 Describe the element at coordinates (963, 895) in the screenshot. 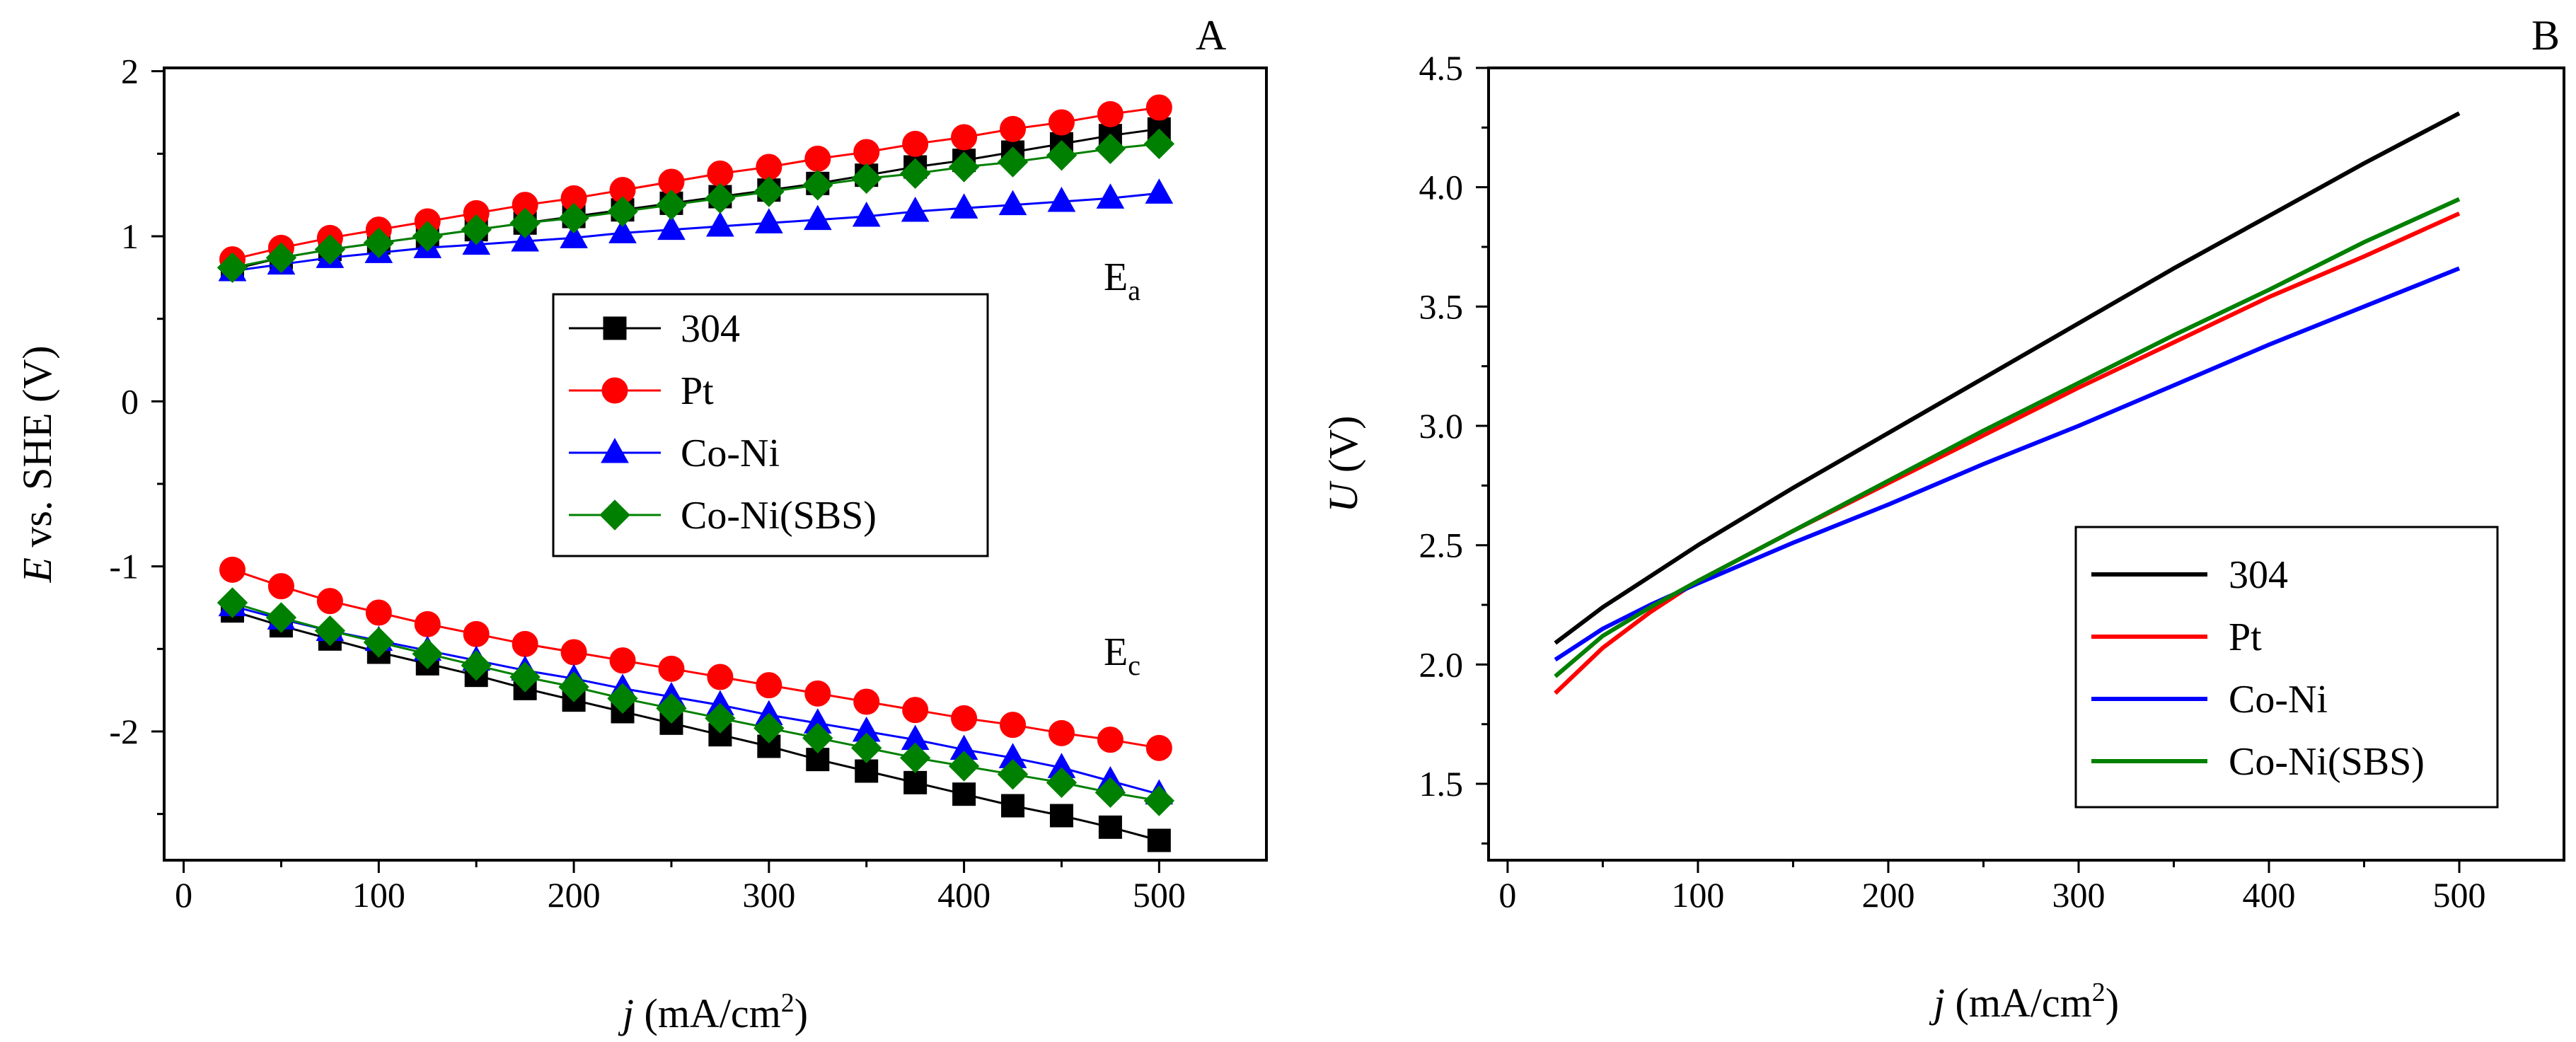

I see `panel-a-x-tick-label: 400` at that location.